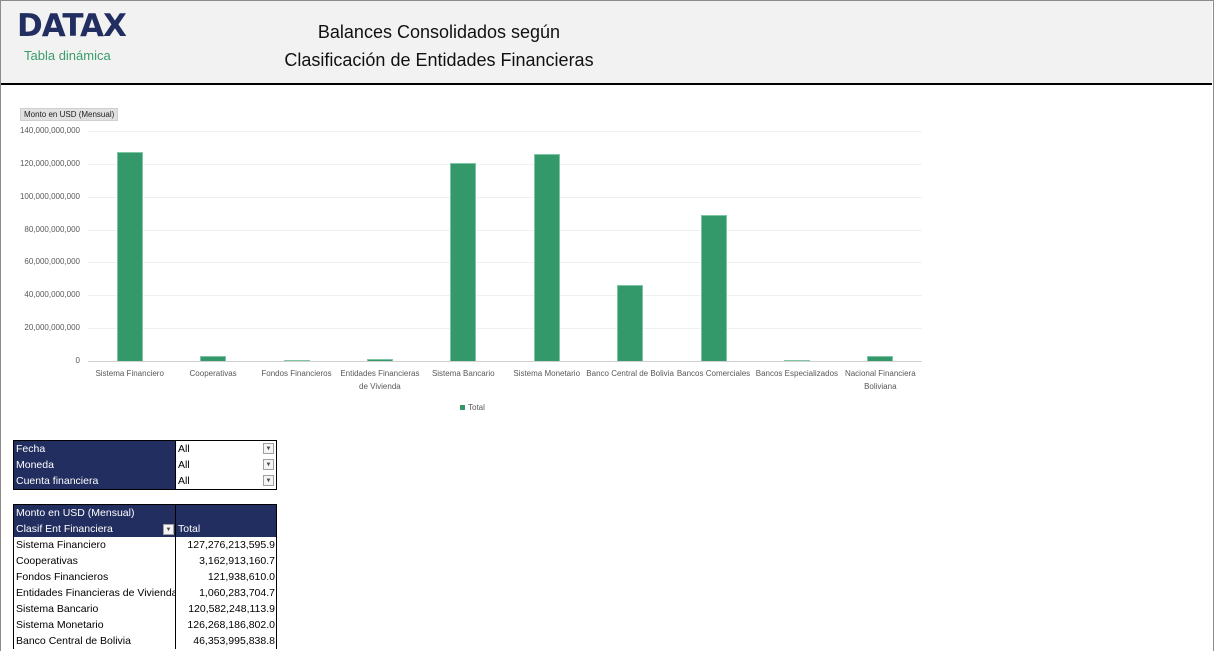  What do you see at coordinates (241, 577) in the screenshot?
I see `pivot-row-value: 121,938,610.0` at bounding box center [241, 577].